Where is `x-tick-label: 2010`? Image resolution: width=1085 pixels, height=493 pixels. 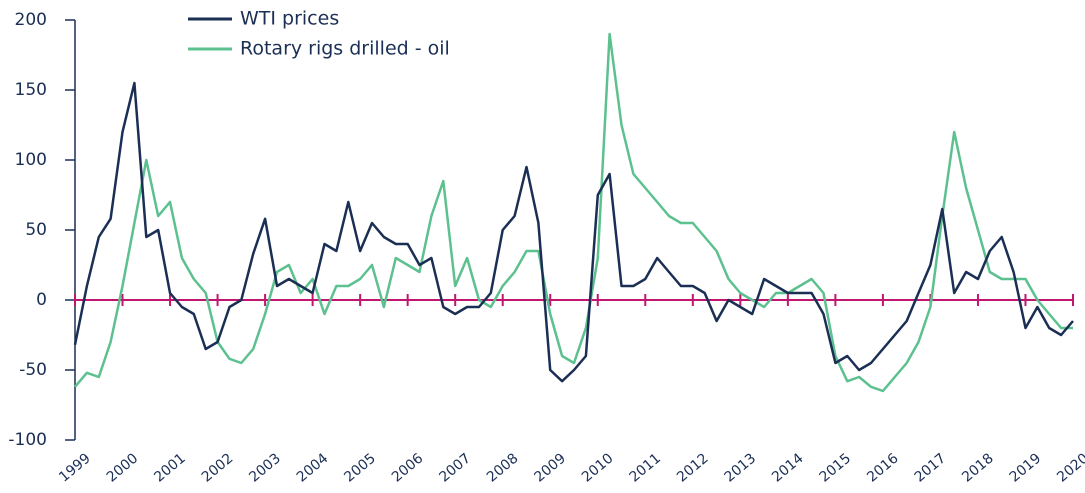
x-tick-label: 2010 is located at coordinates (598, 467).